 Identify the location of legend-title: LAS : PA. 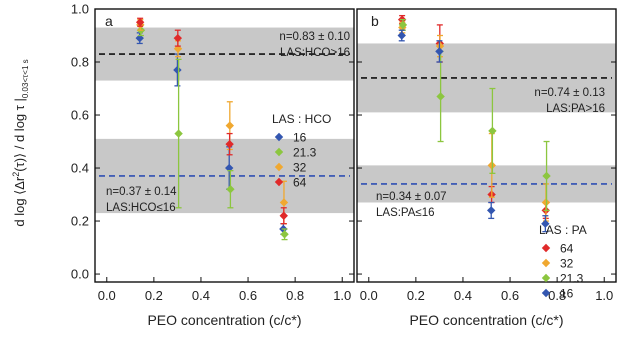
(563, 230).